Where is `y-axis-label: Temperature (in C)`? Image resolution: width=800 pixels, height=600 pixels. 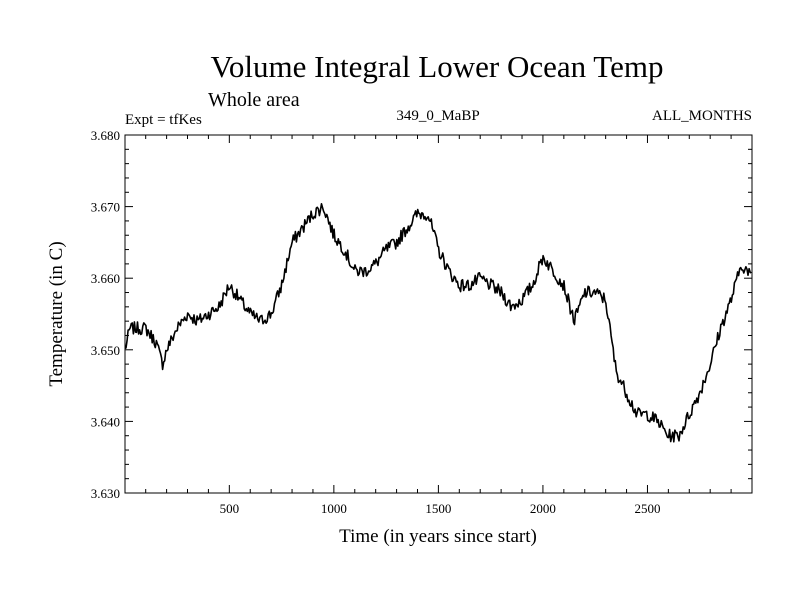
y-axis-label: Temperature (in C) is located at coordinates (56, 313).